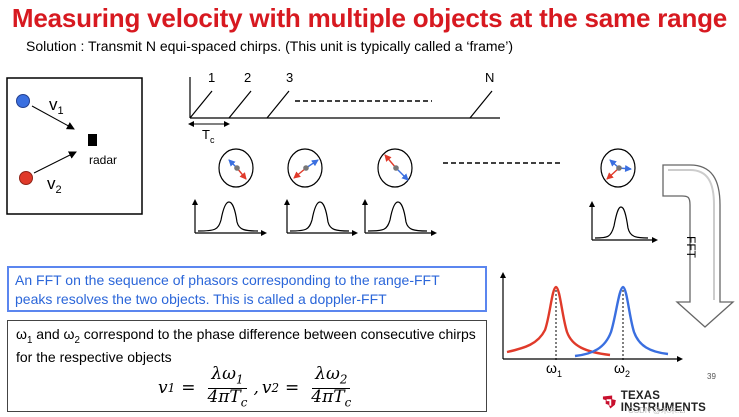  I want to click on chirp-label-3: 3, so click(289, 77).